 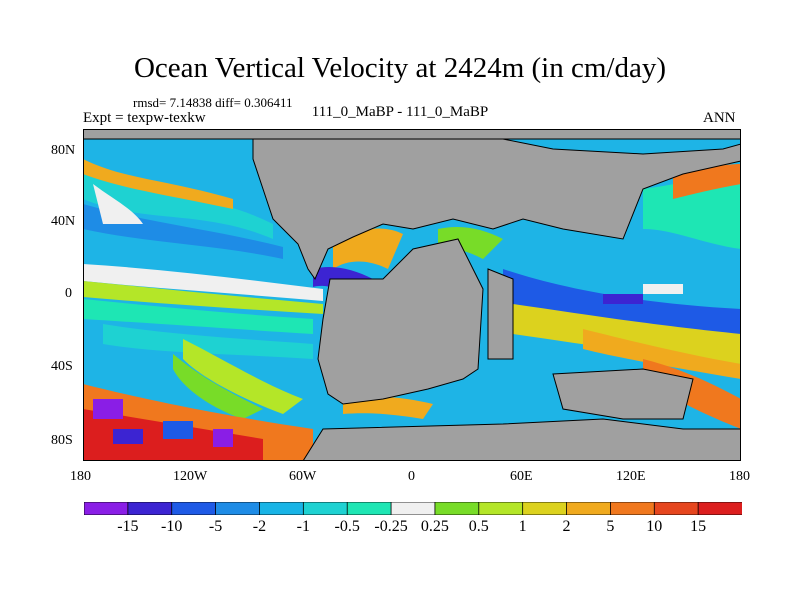 What do you see at coordinates (478, 526) in the screenshot?
I see `colorbar-tick-label: 0.5` at bounding box center [478, 526].